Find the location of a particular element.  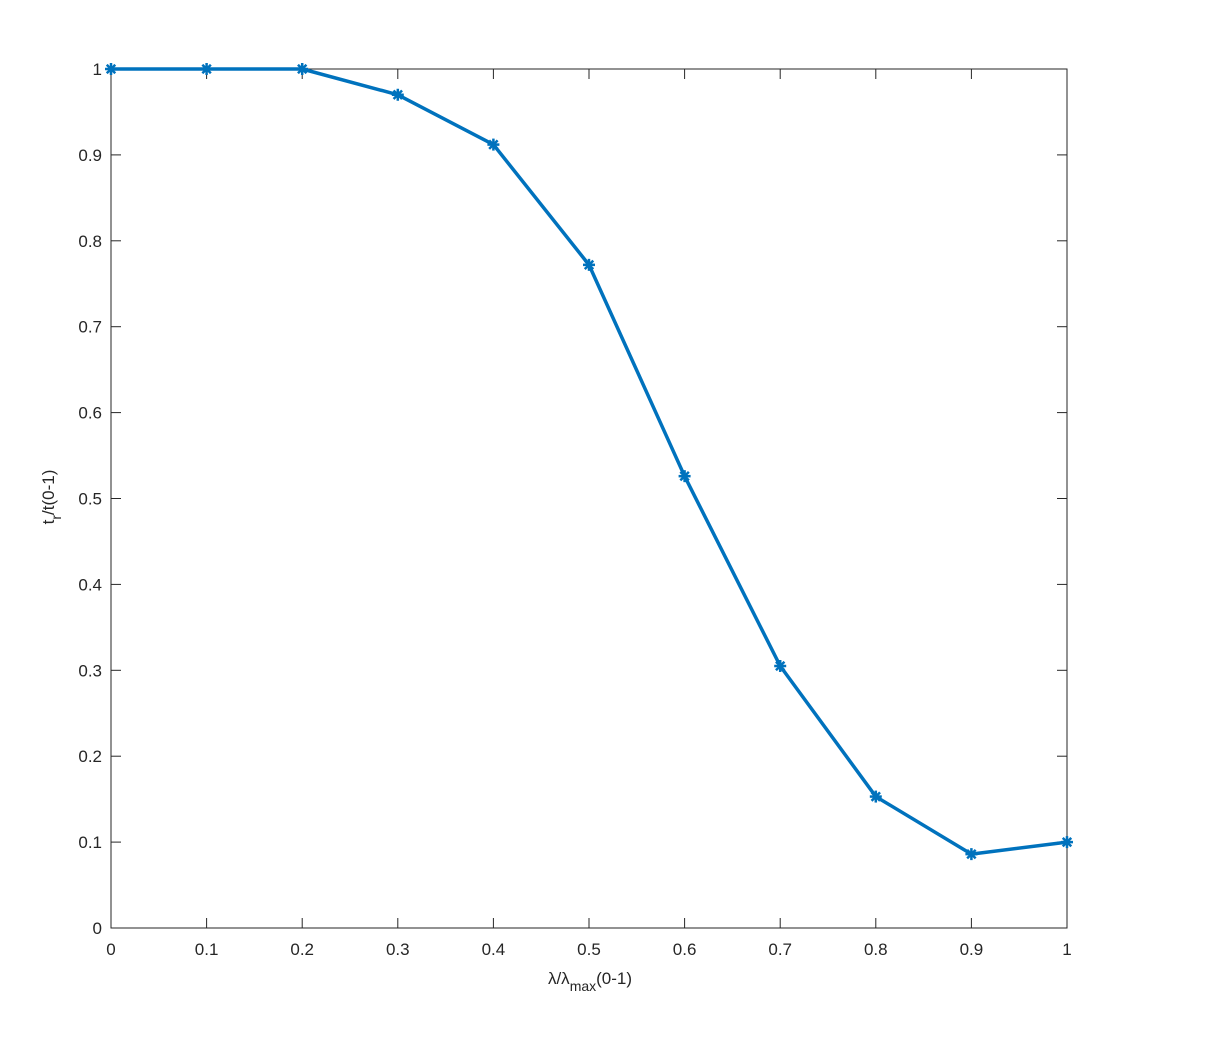

x-tick-label: 0.5 is located at coordinates (589, 949).